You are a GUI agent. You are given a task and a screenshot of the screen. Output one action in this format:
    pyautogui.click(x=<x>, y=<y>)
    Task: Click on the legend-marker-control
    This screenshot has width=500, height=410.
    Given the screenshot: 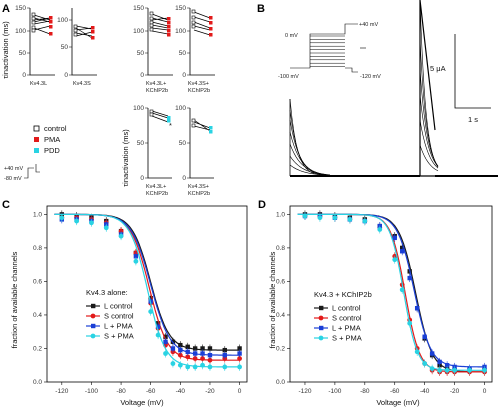 What is the action you would take?
    pyautogui.click(x=36, y=128)
    